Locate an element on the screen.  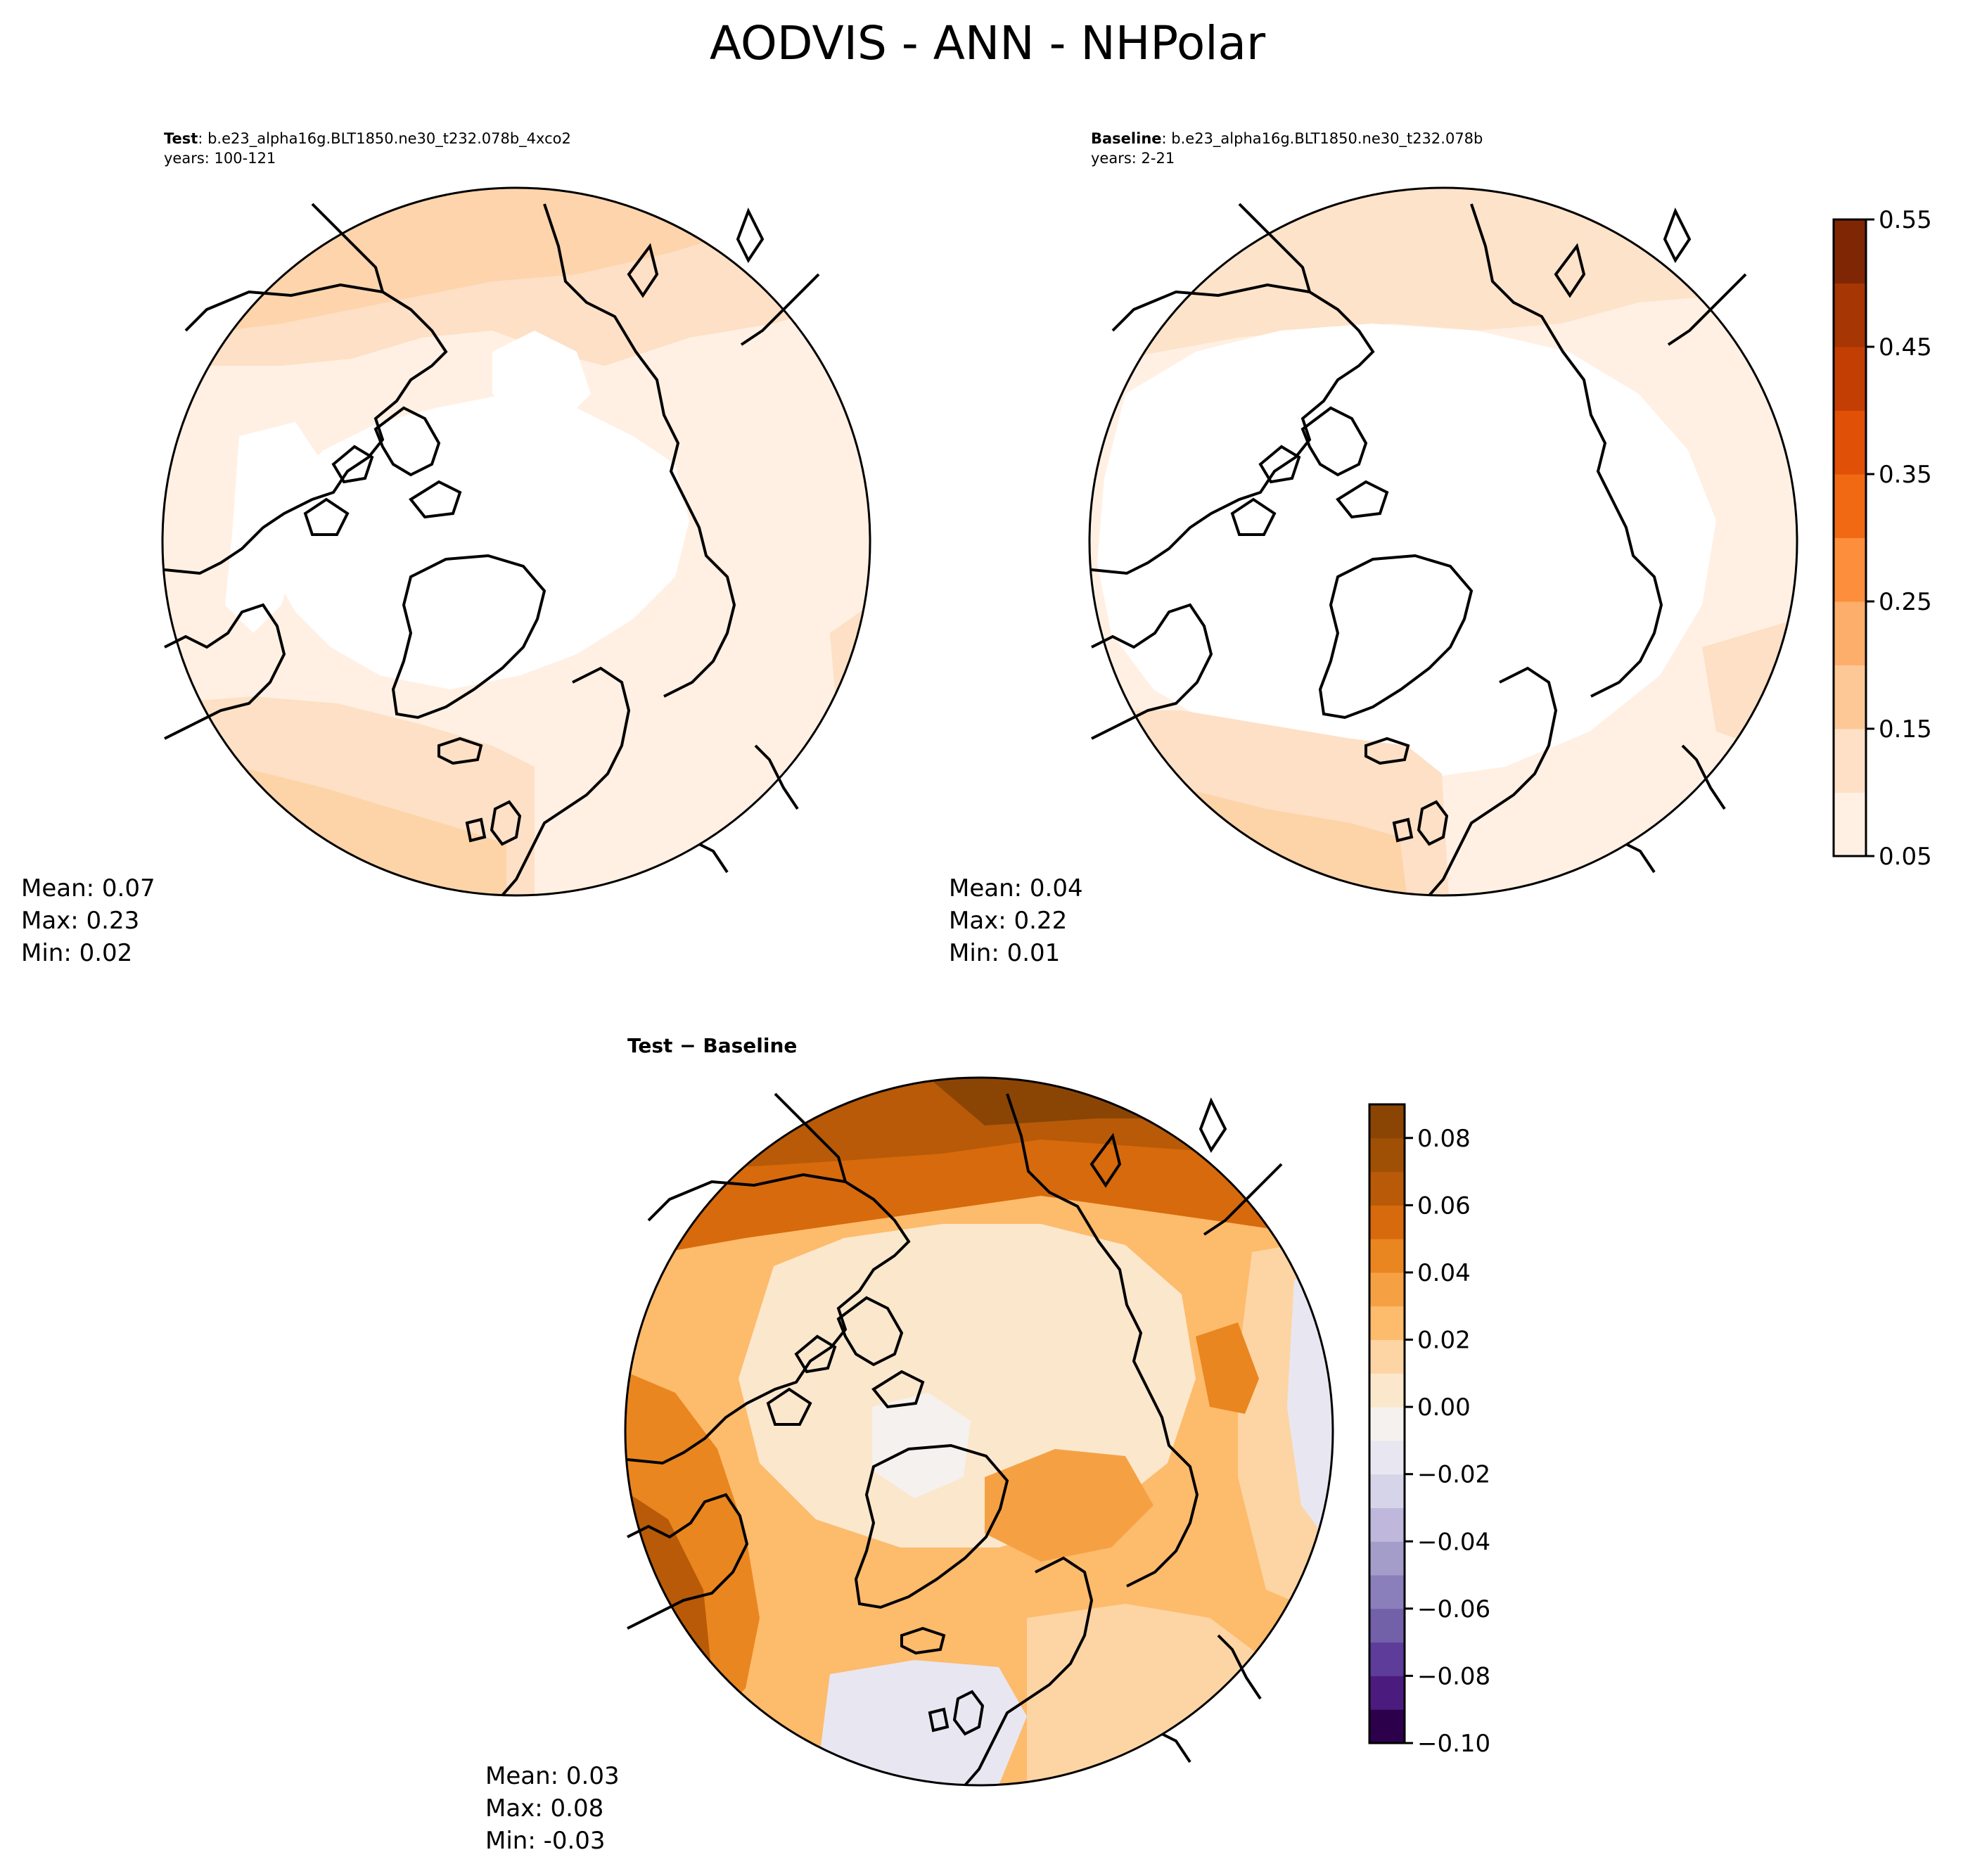
difference-mean: Mean: 0.03 is located at coordinates (552, 1776).